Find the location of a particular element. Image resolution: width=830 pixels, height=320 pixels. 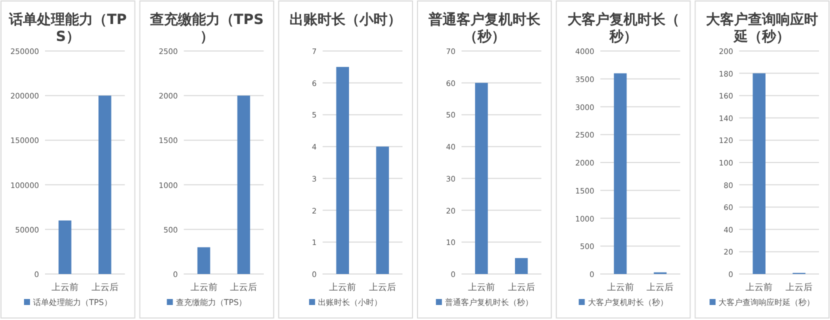

legend-label: 普通客户复机时长（秒） is located at coordinates (488, 302).